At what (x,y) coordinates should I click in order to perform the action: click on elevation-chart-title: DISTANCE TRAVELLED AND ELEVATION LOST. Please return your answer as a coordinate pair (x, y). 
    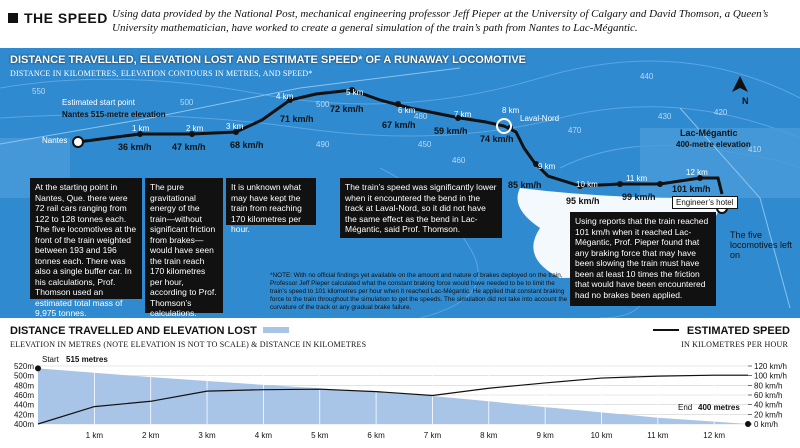
    Looking at the image, I should click on (149, 331).